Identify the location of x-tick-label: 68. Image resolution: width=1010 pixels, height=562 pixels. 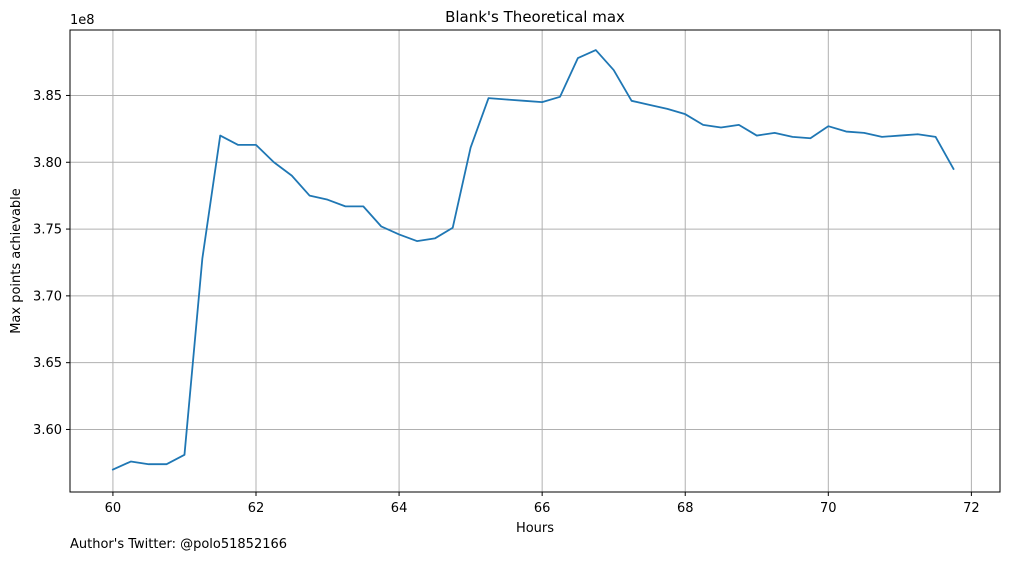
(685, 508).